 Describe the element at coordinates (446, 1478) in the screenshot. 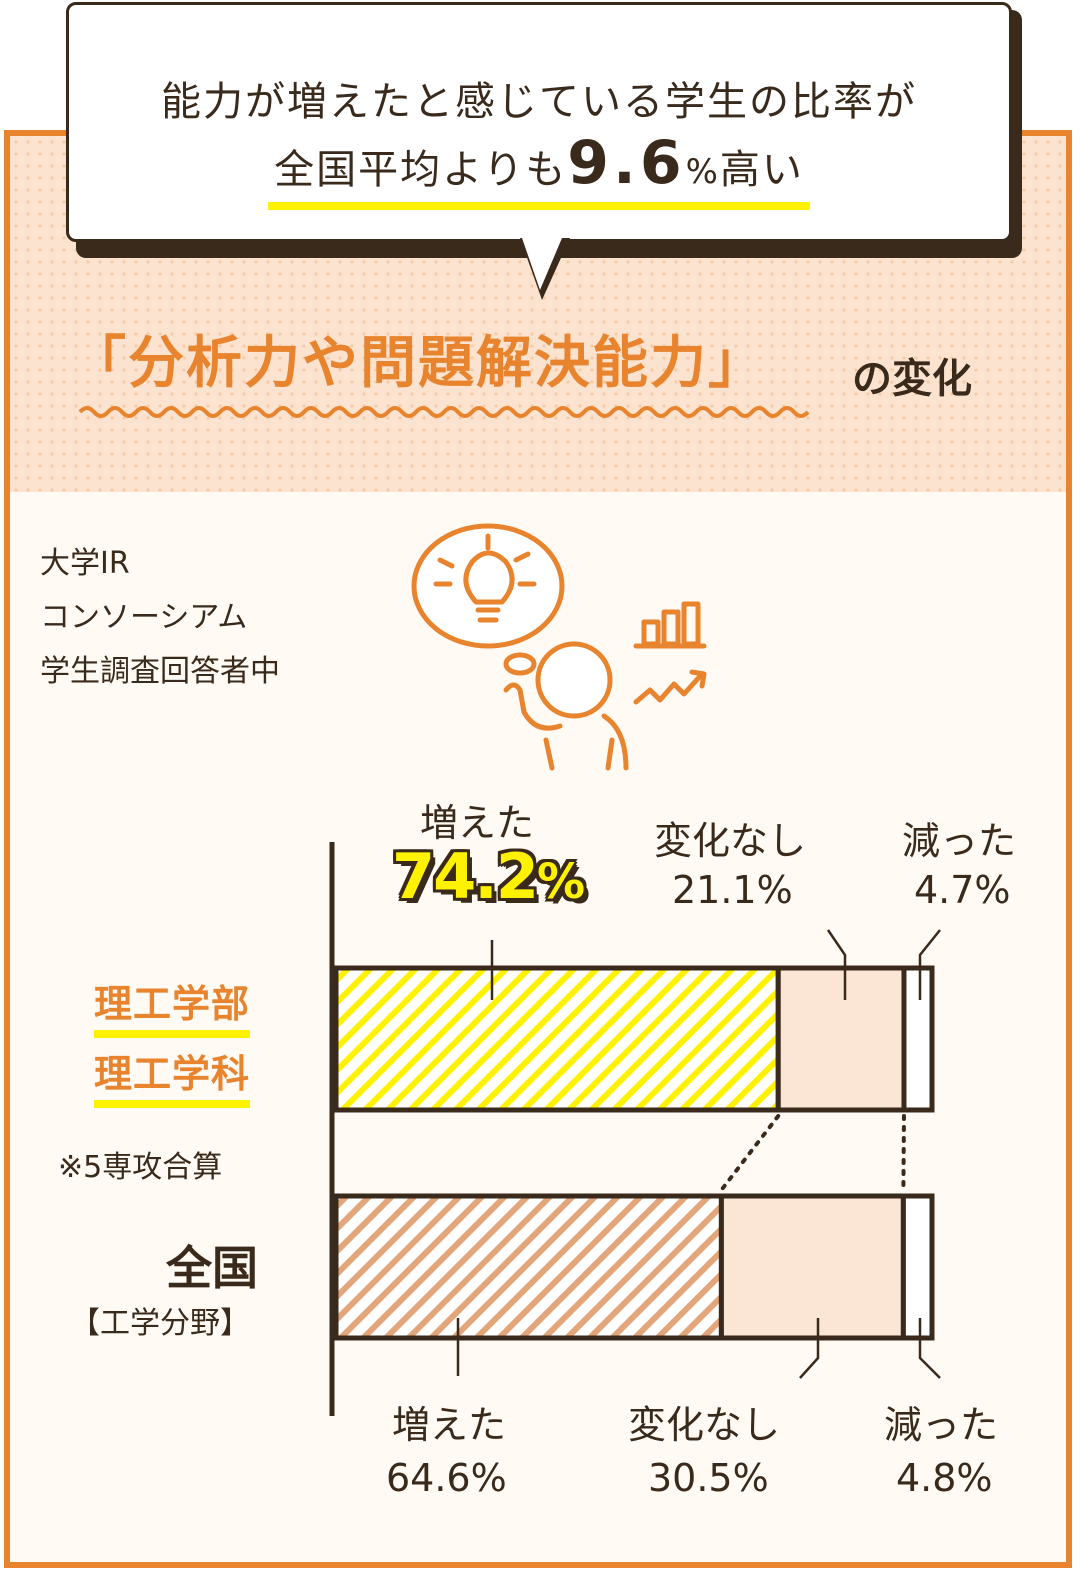

I see `value-national-increased: 64.6%` at that location.